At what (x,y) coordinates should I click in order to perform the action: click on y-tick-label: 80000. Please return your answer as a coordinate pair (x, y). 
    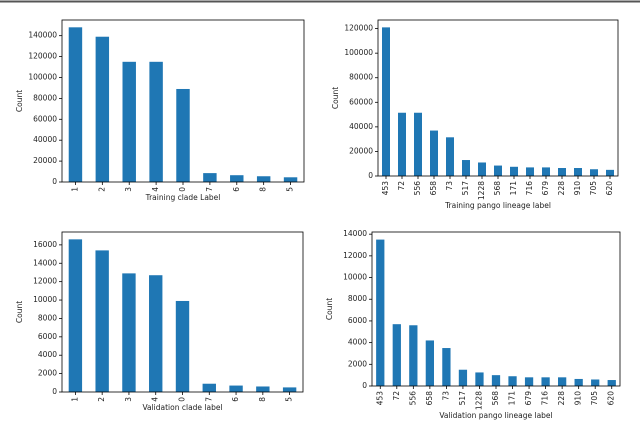
    Looking at the image, I should click on (45, 97).